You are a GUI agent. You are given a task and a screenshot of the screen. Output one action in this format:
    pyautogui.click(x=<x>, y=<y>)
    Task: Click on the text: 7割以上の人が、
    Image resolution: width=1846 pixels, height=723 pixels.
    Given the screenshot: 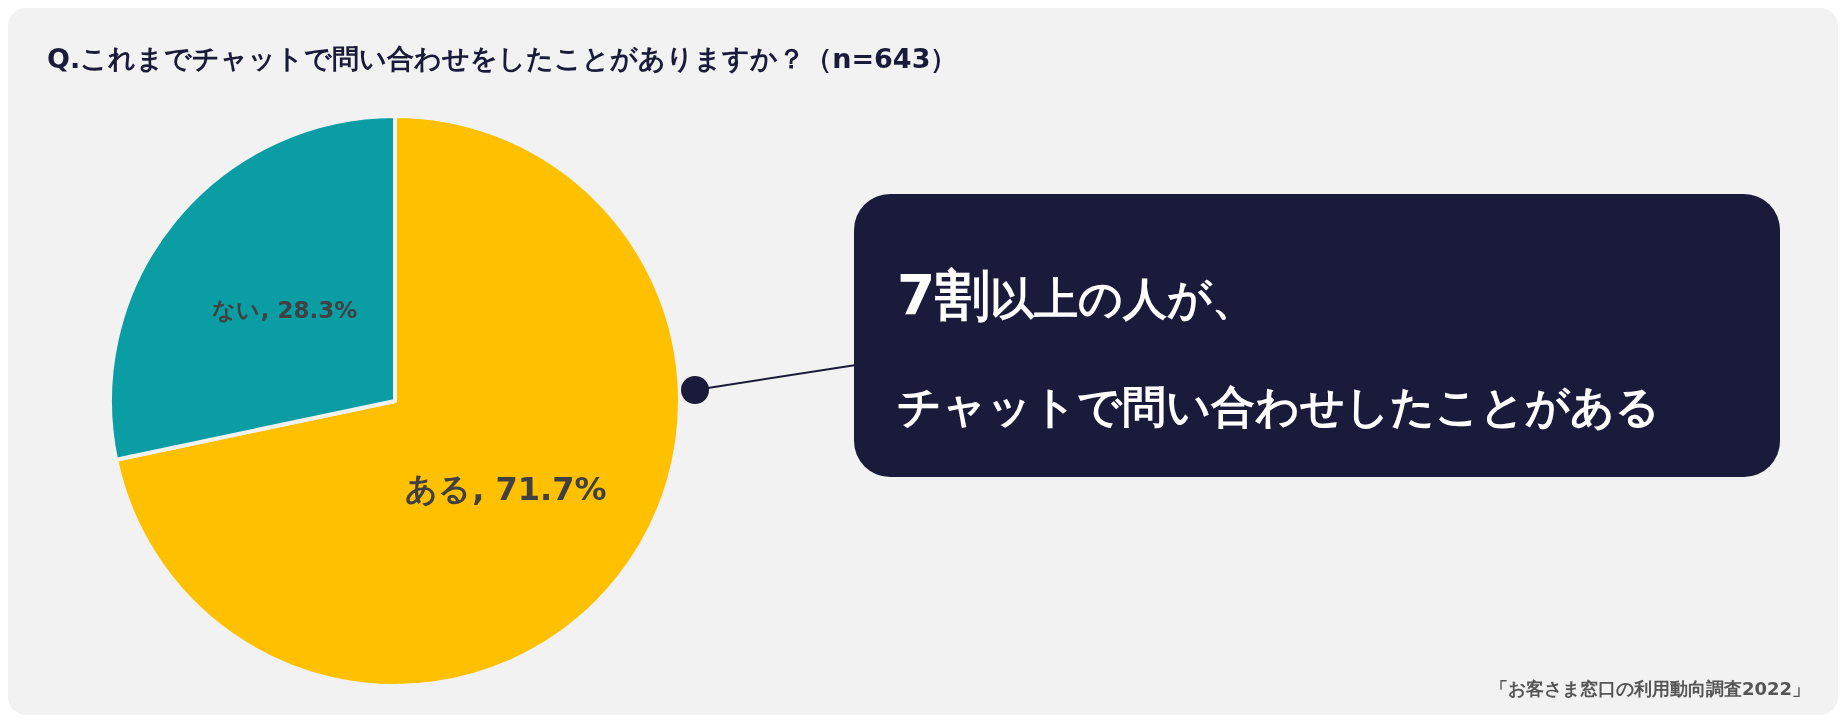 What is the action you would take?
    pyautogui.click(x=1077, y=295)
    